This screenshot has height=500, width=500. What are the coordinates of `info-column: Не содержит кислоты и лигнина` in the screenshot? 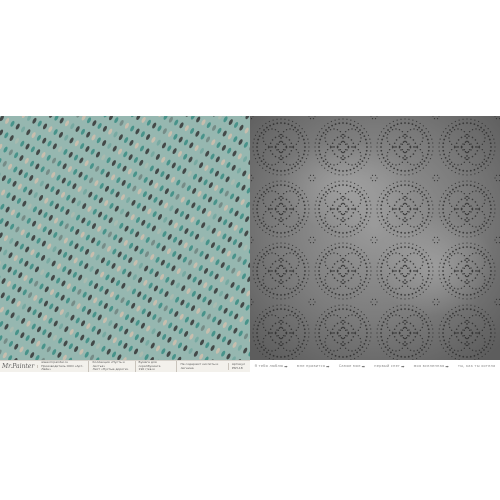 It's located at (204, 366).